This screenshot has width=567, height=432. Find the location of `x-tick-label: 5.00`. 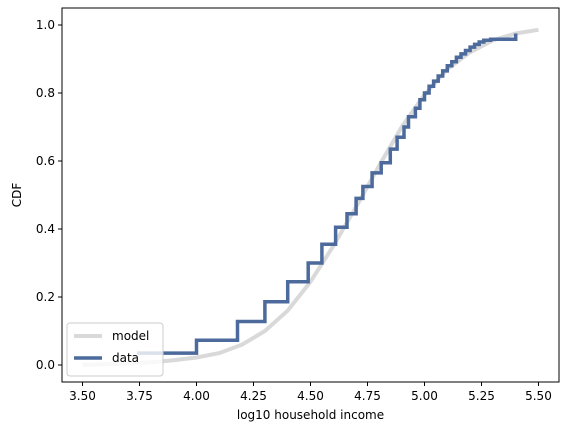

x-tick-label: 5.00 is located at coordinates (424, 396).